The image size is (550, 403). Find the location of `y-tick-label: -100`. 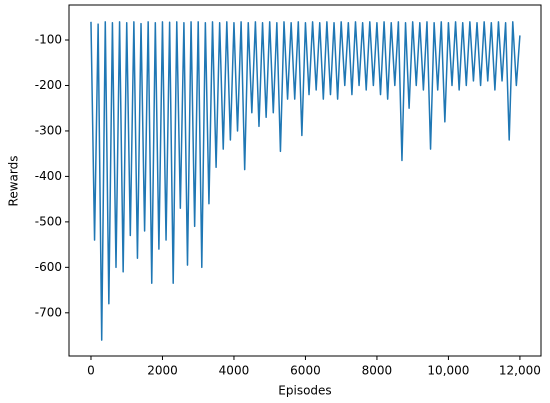

y-tick-label: -100 is located at coordinates (48, 40).